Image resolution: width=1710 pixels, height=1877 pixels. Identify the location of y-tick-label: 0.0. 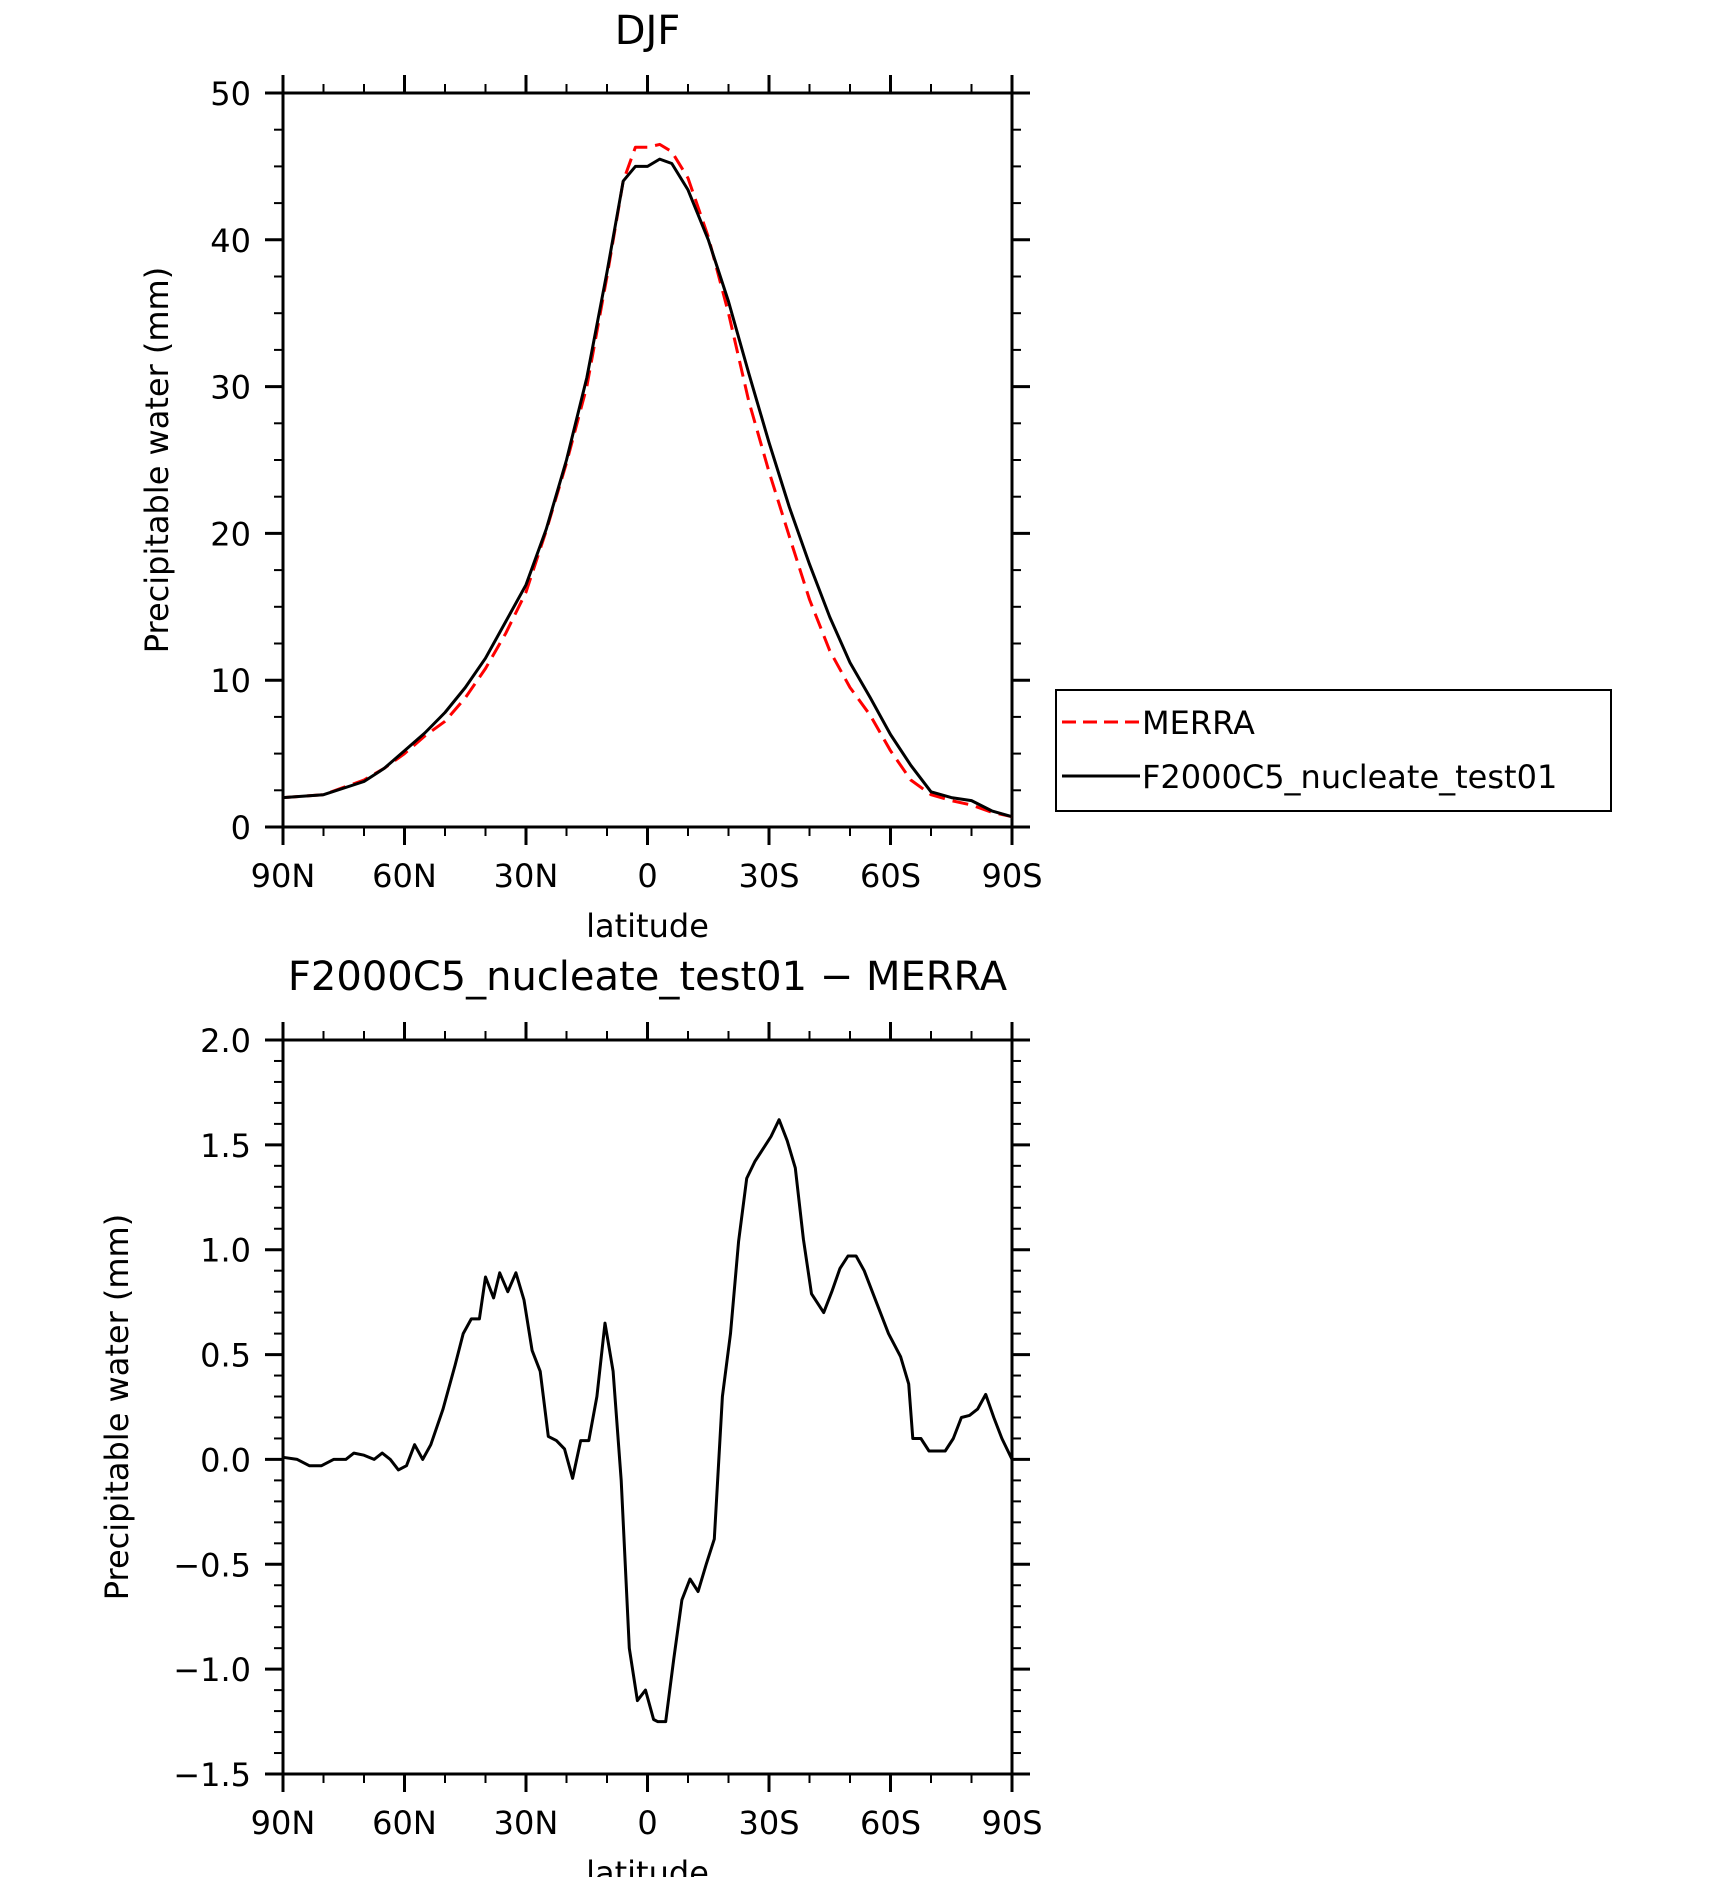
(225, 1460).